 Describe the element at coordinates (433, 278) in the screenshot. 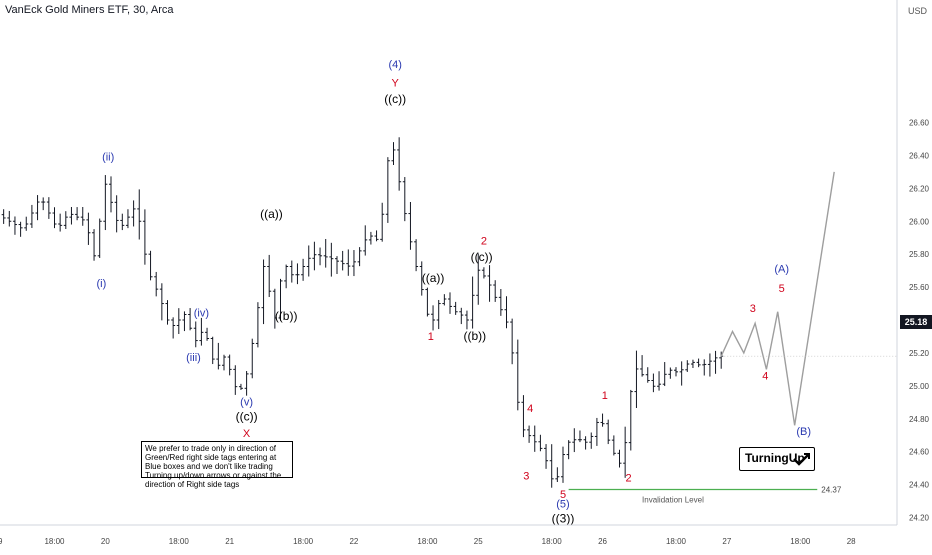

I see `wave-label: ((a))` at that location.